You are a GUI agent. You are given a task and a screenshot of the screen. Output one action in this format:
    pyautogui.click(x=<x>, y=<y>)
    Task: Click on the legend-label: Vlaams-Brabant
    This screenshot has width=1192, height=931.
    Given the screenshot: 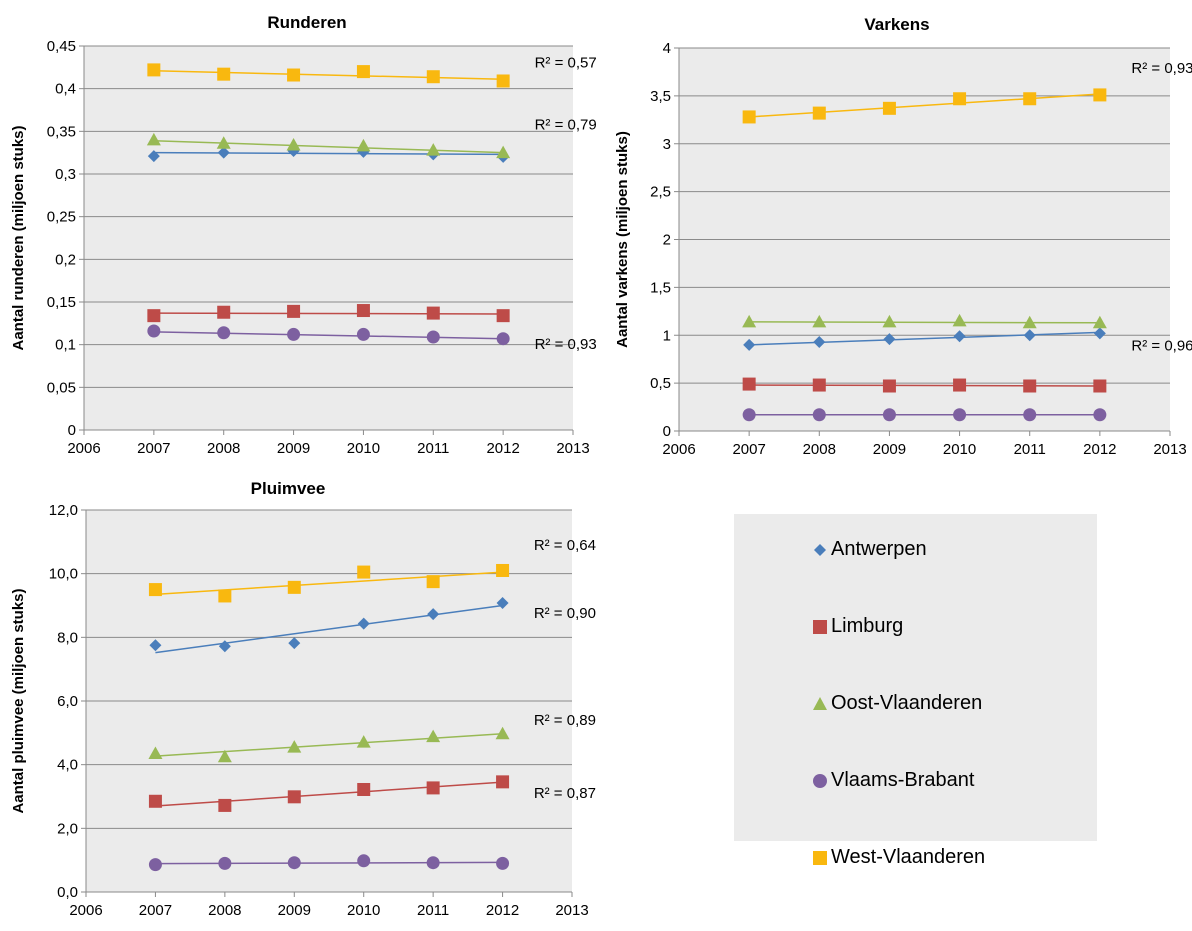 What is the action you would take?
    pyautogui.click(x=903, y=780)
    